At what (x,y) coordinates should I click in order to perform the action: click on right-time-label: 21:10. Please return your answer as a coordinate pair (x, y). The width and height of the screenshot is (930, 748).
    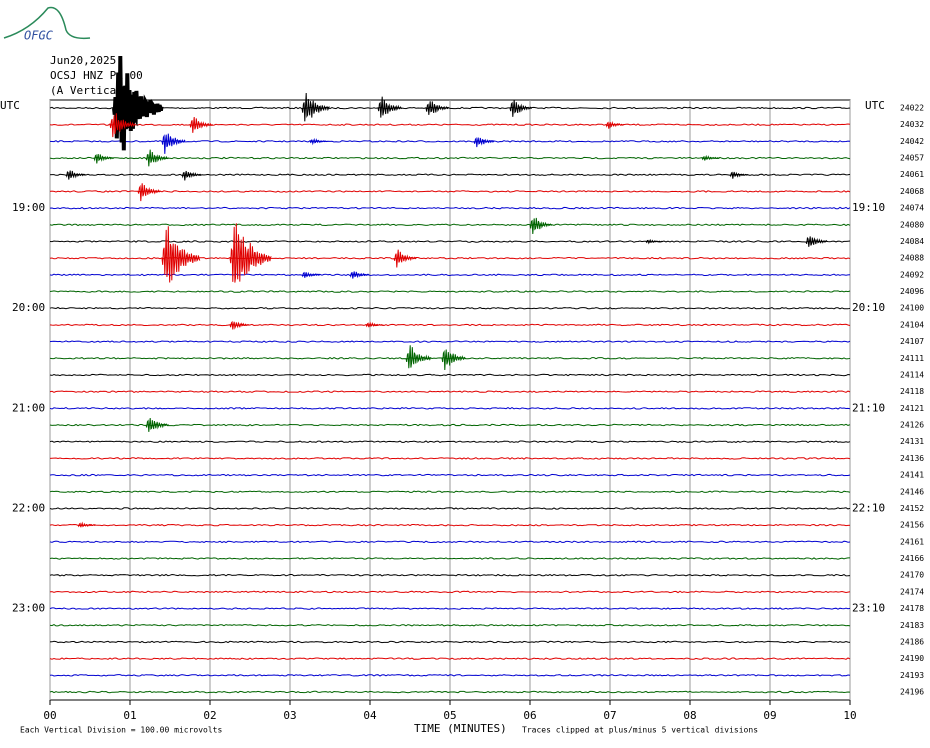
    Looking at the image, I should click on (868, 407).